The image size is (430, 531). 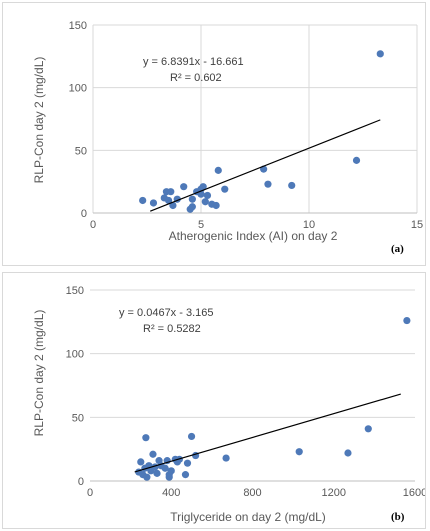 I want to click on panel-label: (a), so click(x=397, y=249).